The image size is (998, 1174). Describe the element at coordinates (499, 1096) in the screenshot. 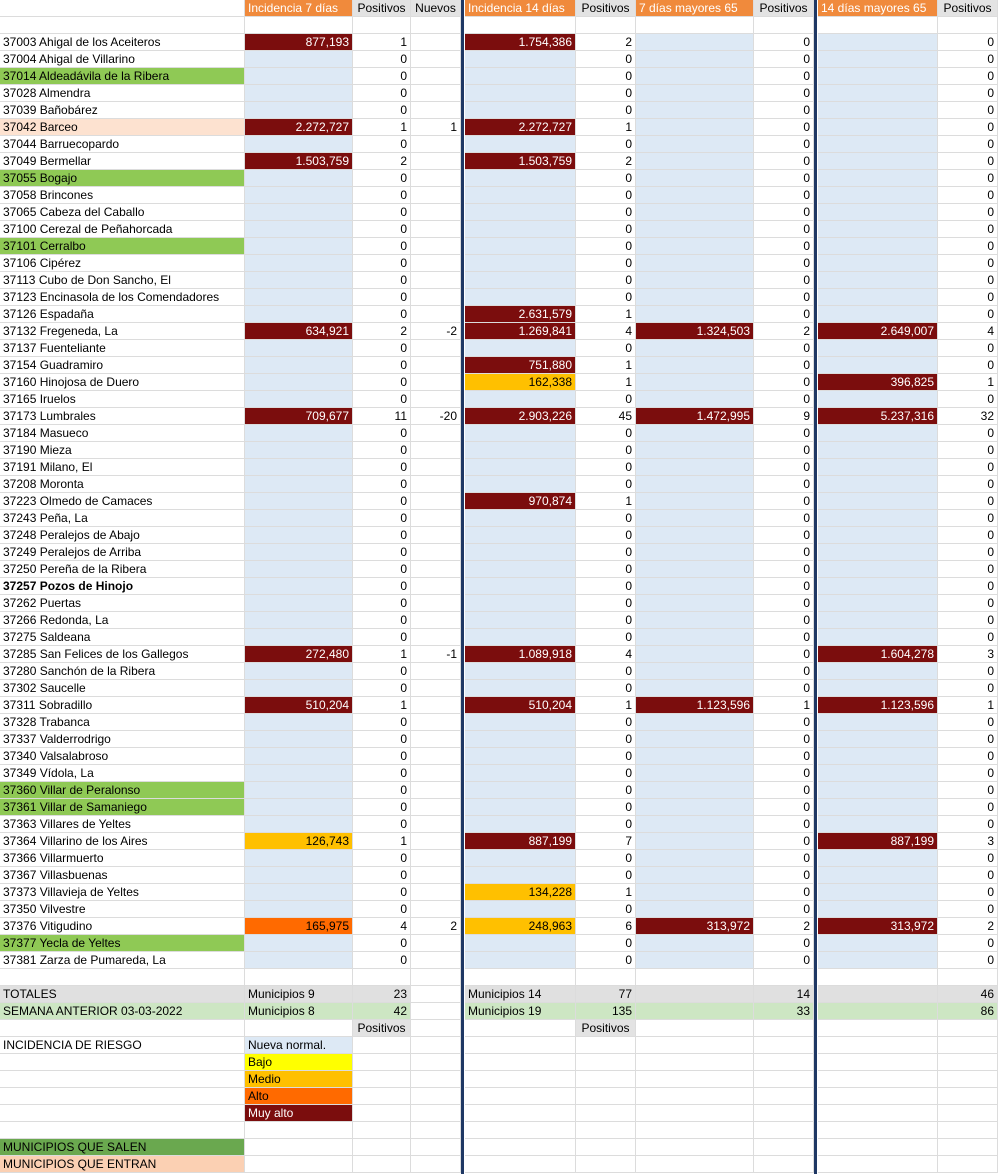

I see `legend-row: Alto` at that location.